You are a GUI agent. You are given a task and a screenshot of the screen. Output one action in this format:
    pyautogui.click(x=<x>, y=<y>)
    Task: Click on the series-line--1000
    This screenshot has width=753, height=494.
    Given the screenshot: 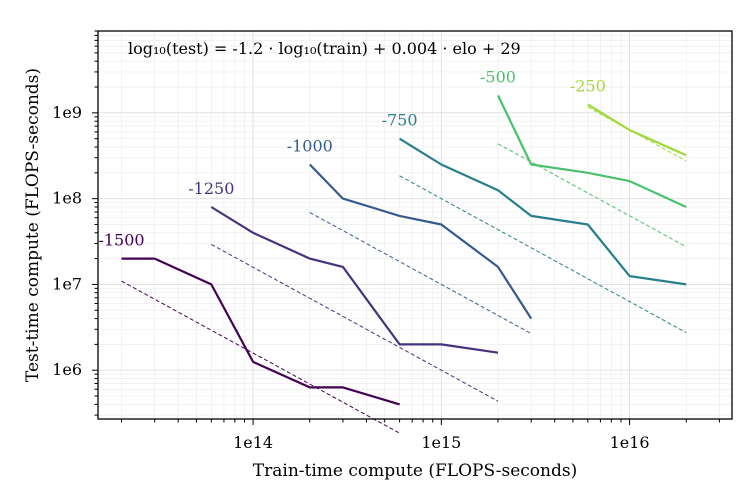 What is the action you would take?
    pyautogui.click(x=421, y=241)
    